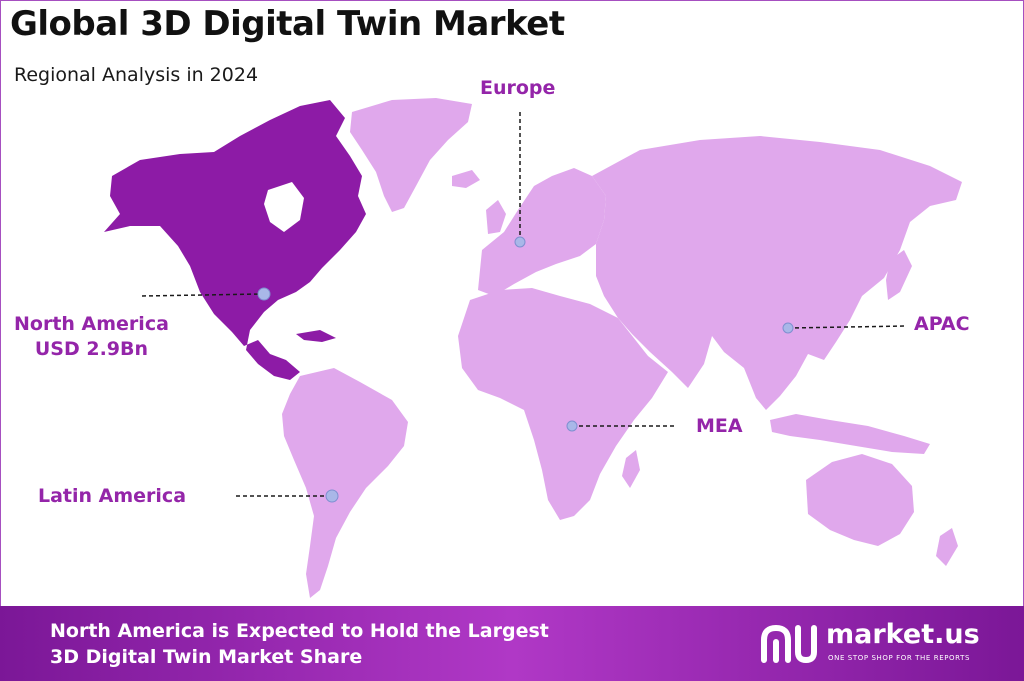 This screenshot has height=681, width=1024. Describe the element at coordinates (903, 634) in the screenshot. I see `logo-name: market.us` at that location.